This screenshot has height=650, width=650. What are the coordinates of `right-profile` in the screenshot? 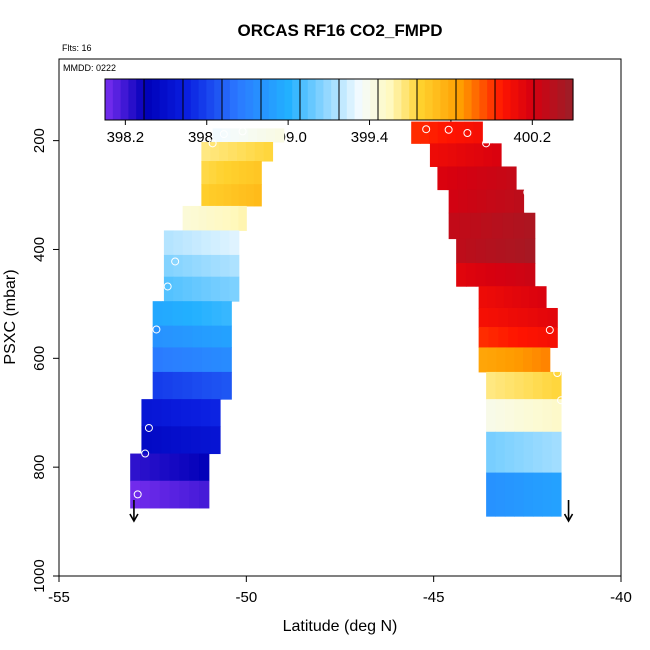 It's located at (486, 319).